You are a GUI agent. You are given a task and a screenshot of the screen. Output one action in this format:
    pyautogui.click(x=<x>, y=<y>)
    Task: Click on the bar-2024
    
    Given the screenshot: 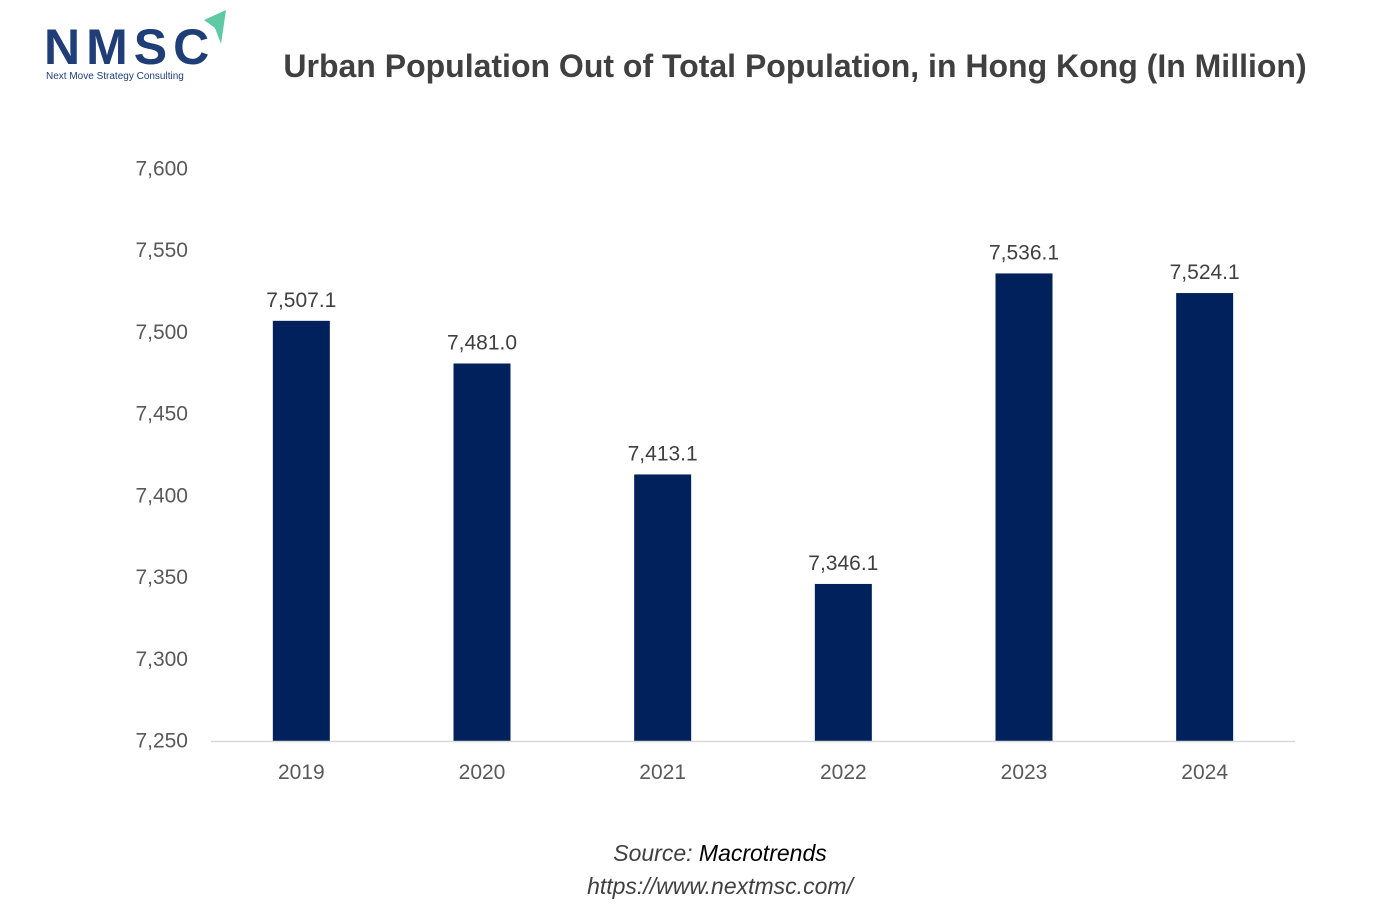 What is the action you would take?
    pyautogui.click(x=1205, y=517)
    